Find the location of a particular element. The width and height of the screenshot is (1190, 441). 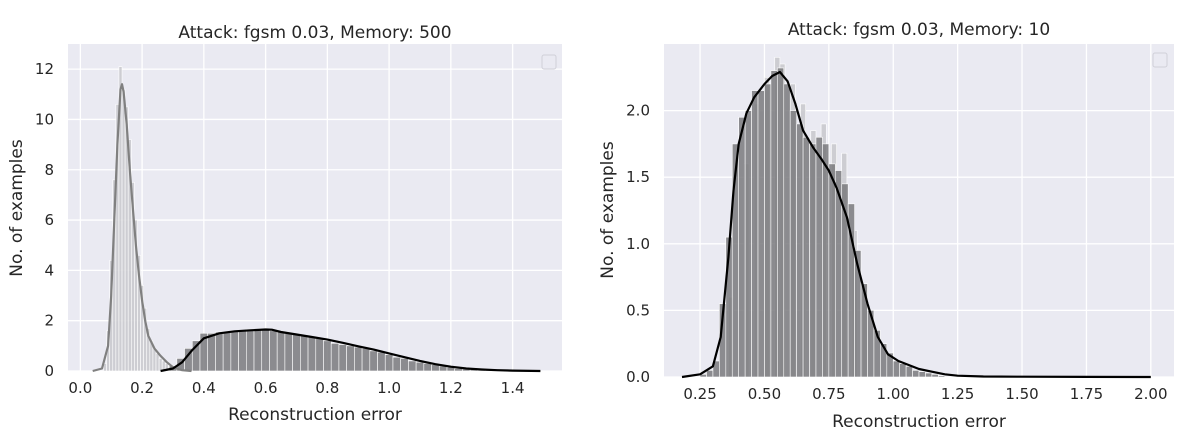

x-tick-label: 1.50 is located at coordinates (1021, 394).